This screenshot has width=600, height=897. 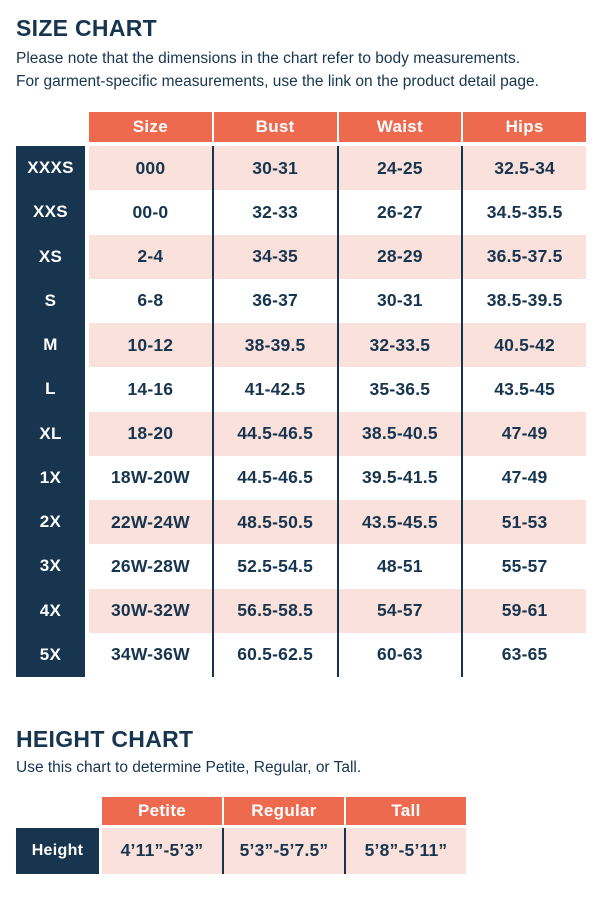 What do you see at coordinates (523, 654) in the screenshot?
I see `hips-cell: 63-65` at bounding box center [523, 654].